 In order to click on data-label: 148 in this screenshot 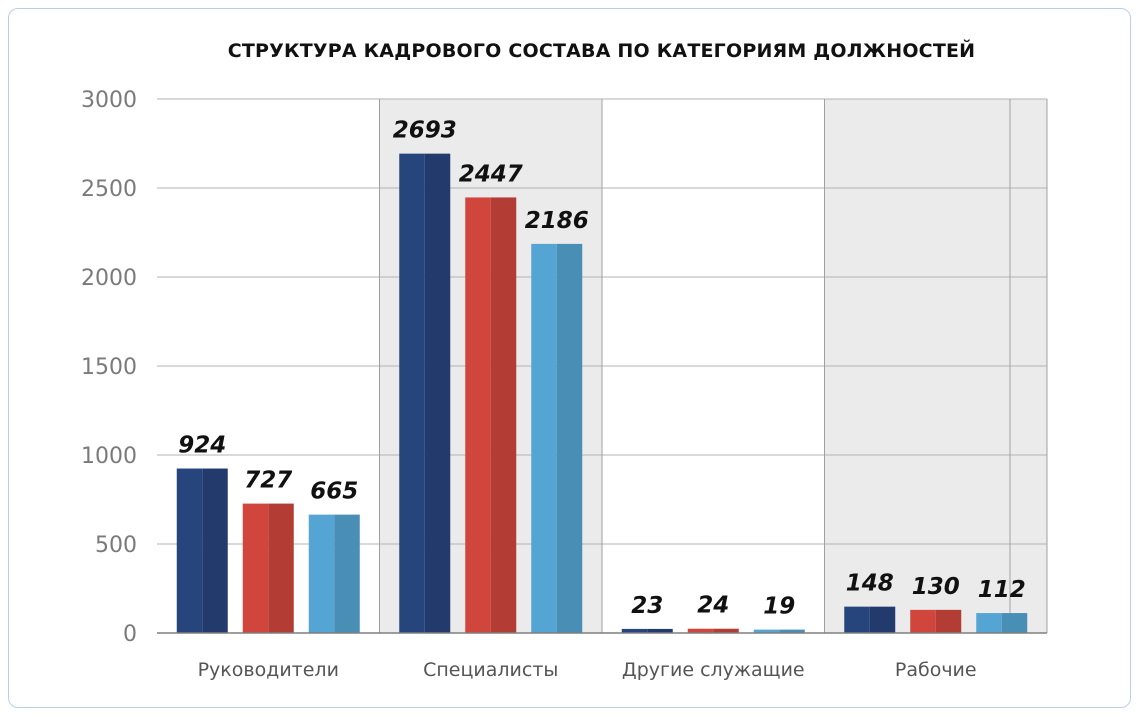, I will do `click(870, 584)`.